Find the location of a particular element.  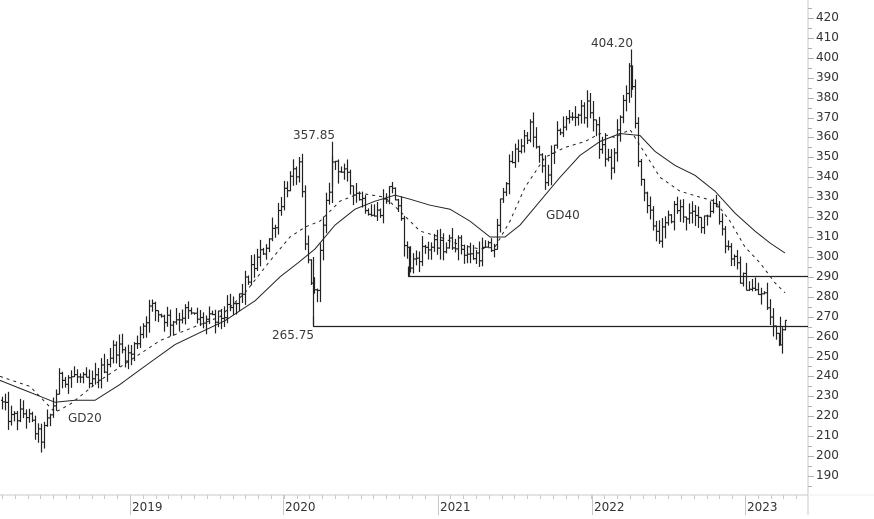

y-tick-label: 380 is located at coordinates (827, 96).